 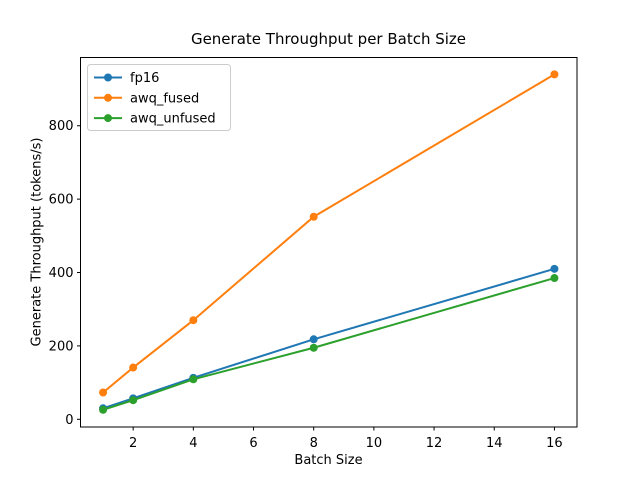 I want to click on y-tick-label: 600, so click(x=61, y=200).